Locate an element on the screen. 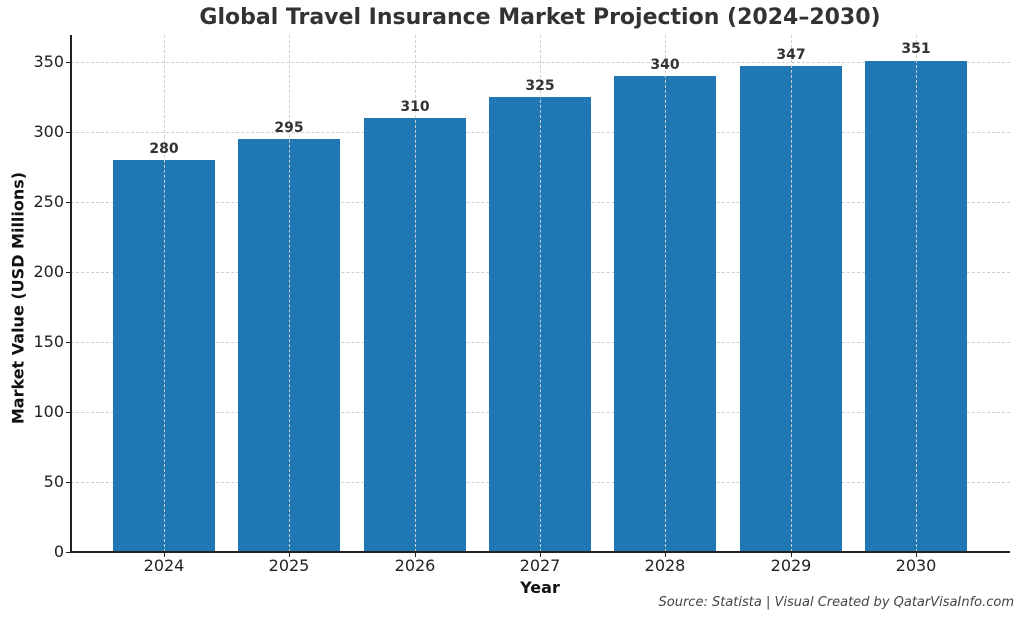 This screenshot has width=1024, height=620. bar-value-label: 325 is located at coordinates (540, 86).